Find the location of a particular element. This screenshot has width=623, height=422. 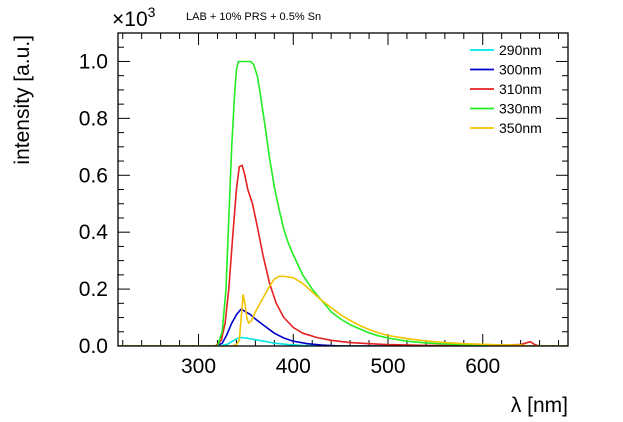

x-tick-label: 400 is located at coordinates (293, 366).